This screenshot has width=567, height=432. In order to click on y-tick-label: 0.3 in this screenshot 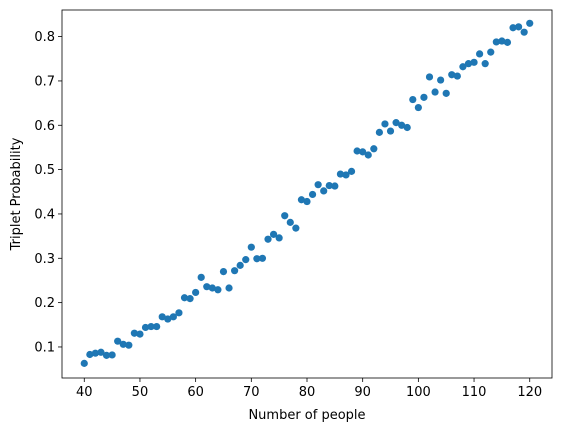, I will do `click(44, 259)`.